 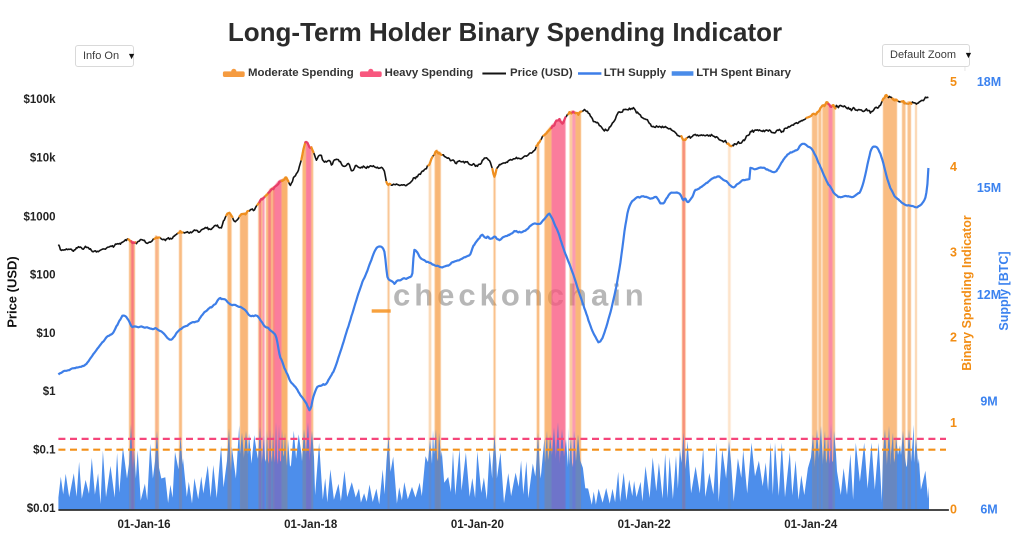 I want to click on svg-text: $0.1, so click(x=44, y=451).